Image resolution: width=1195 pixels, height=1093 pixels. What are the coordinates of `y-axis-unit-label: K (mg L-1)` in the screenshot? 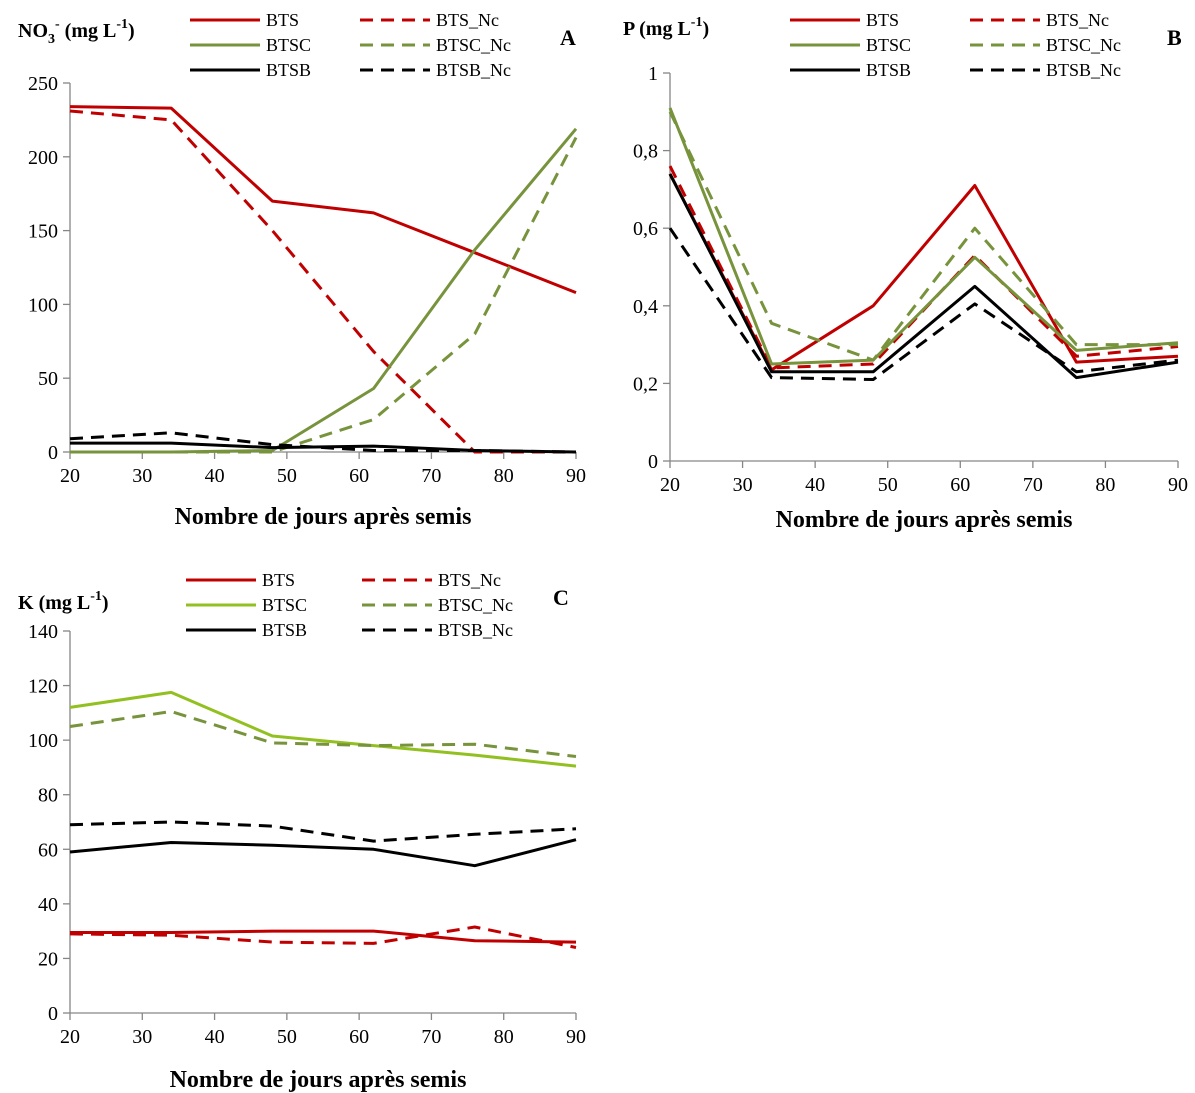 It's located at (63, 601).